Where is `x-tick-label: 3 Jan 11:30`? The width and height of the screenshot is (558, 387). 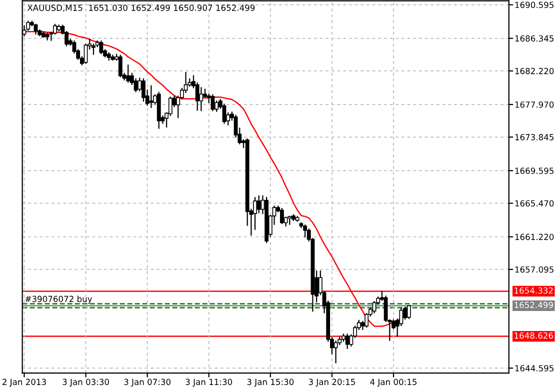 x-tick-label: 3 Jan 11:30 is located at coordinates (209, 382).